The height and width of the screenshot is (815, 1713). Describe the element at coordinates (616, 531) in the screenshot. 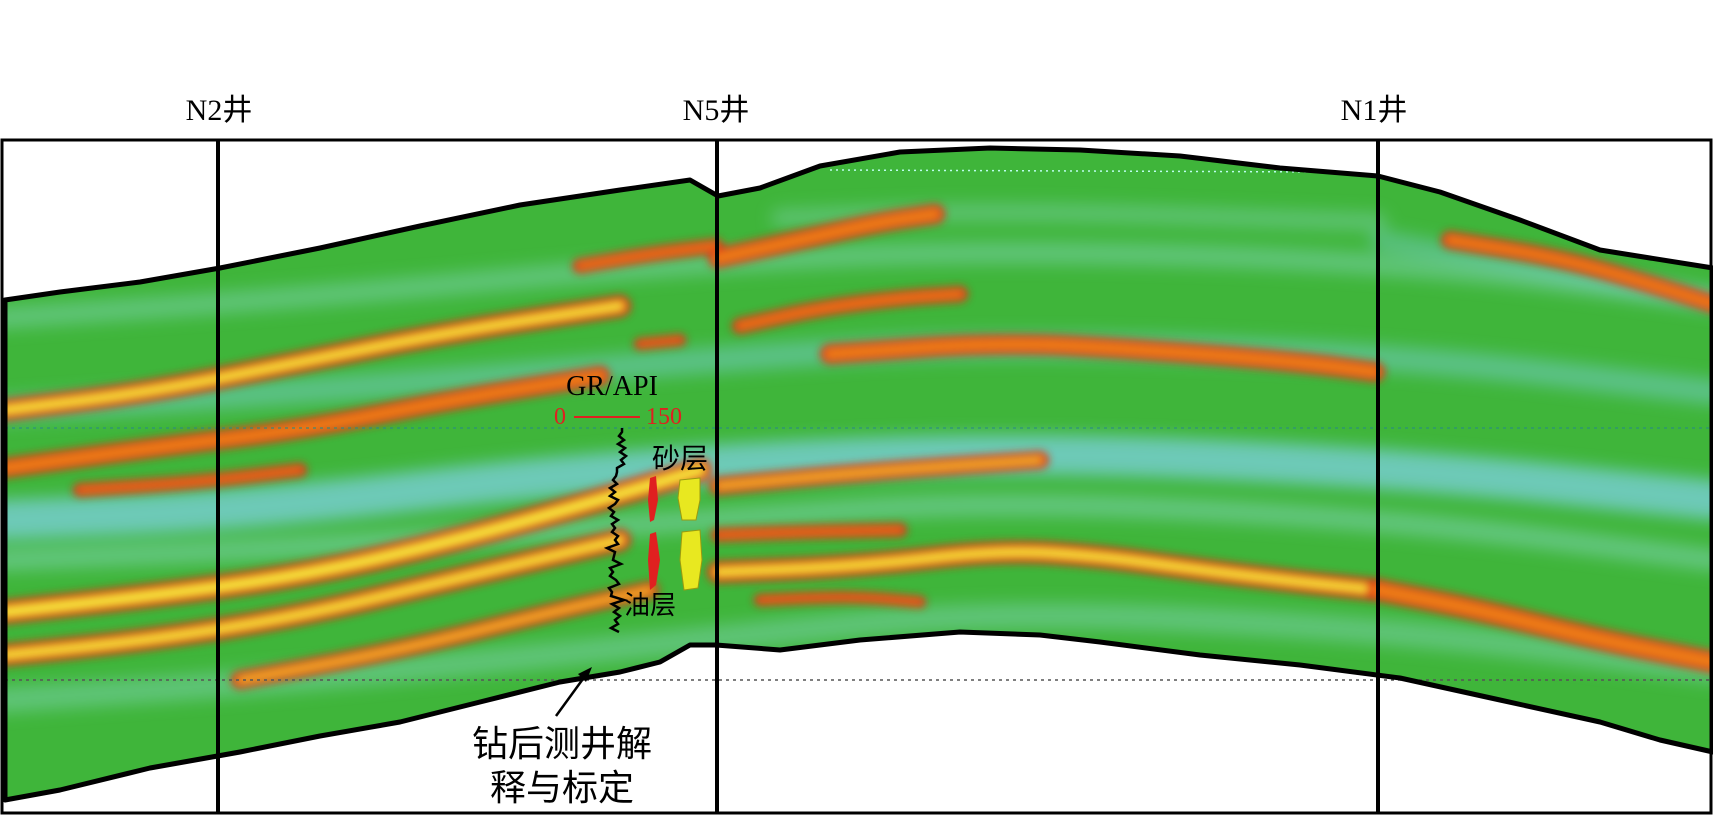

I see `gr-log-curve` at that location.